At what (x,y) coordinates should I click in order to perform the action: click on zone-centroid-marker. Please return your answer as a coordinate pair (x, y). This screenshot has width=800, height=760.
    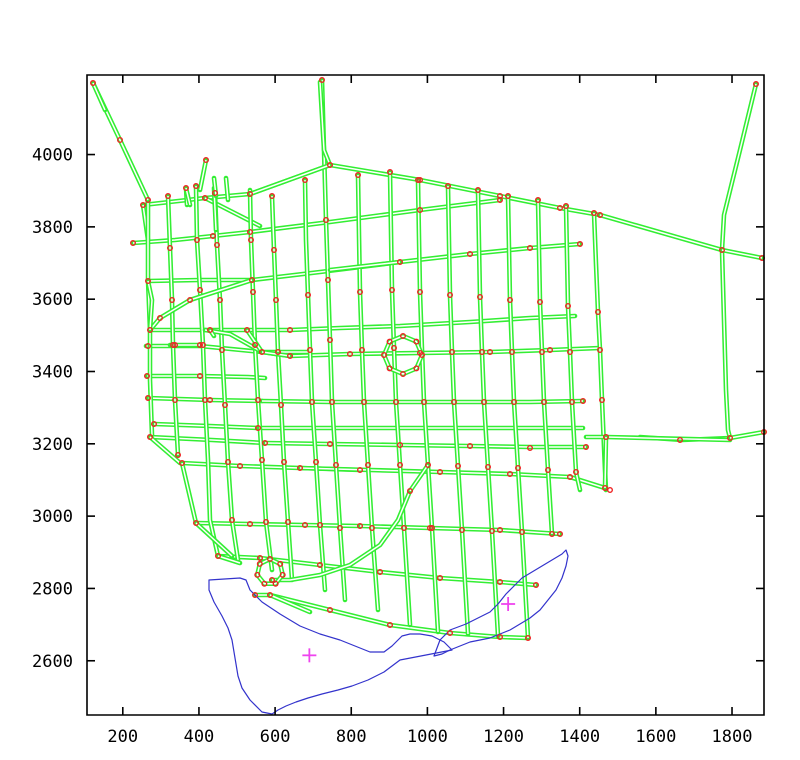
    Looking at the image, I should click on (309, 655).